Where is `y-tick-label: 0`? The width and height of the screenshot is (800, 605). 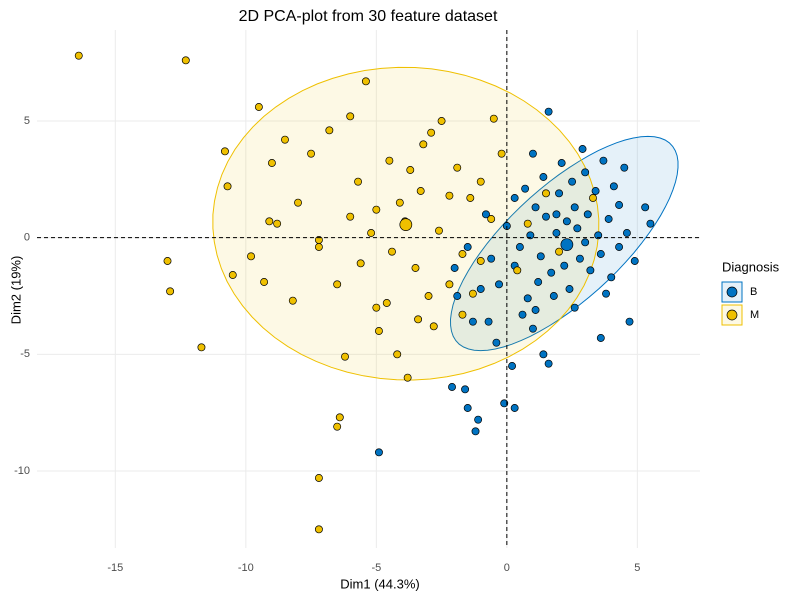
y-tick-label: 0 is located at coordinates (27, 238).